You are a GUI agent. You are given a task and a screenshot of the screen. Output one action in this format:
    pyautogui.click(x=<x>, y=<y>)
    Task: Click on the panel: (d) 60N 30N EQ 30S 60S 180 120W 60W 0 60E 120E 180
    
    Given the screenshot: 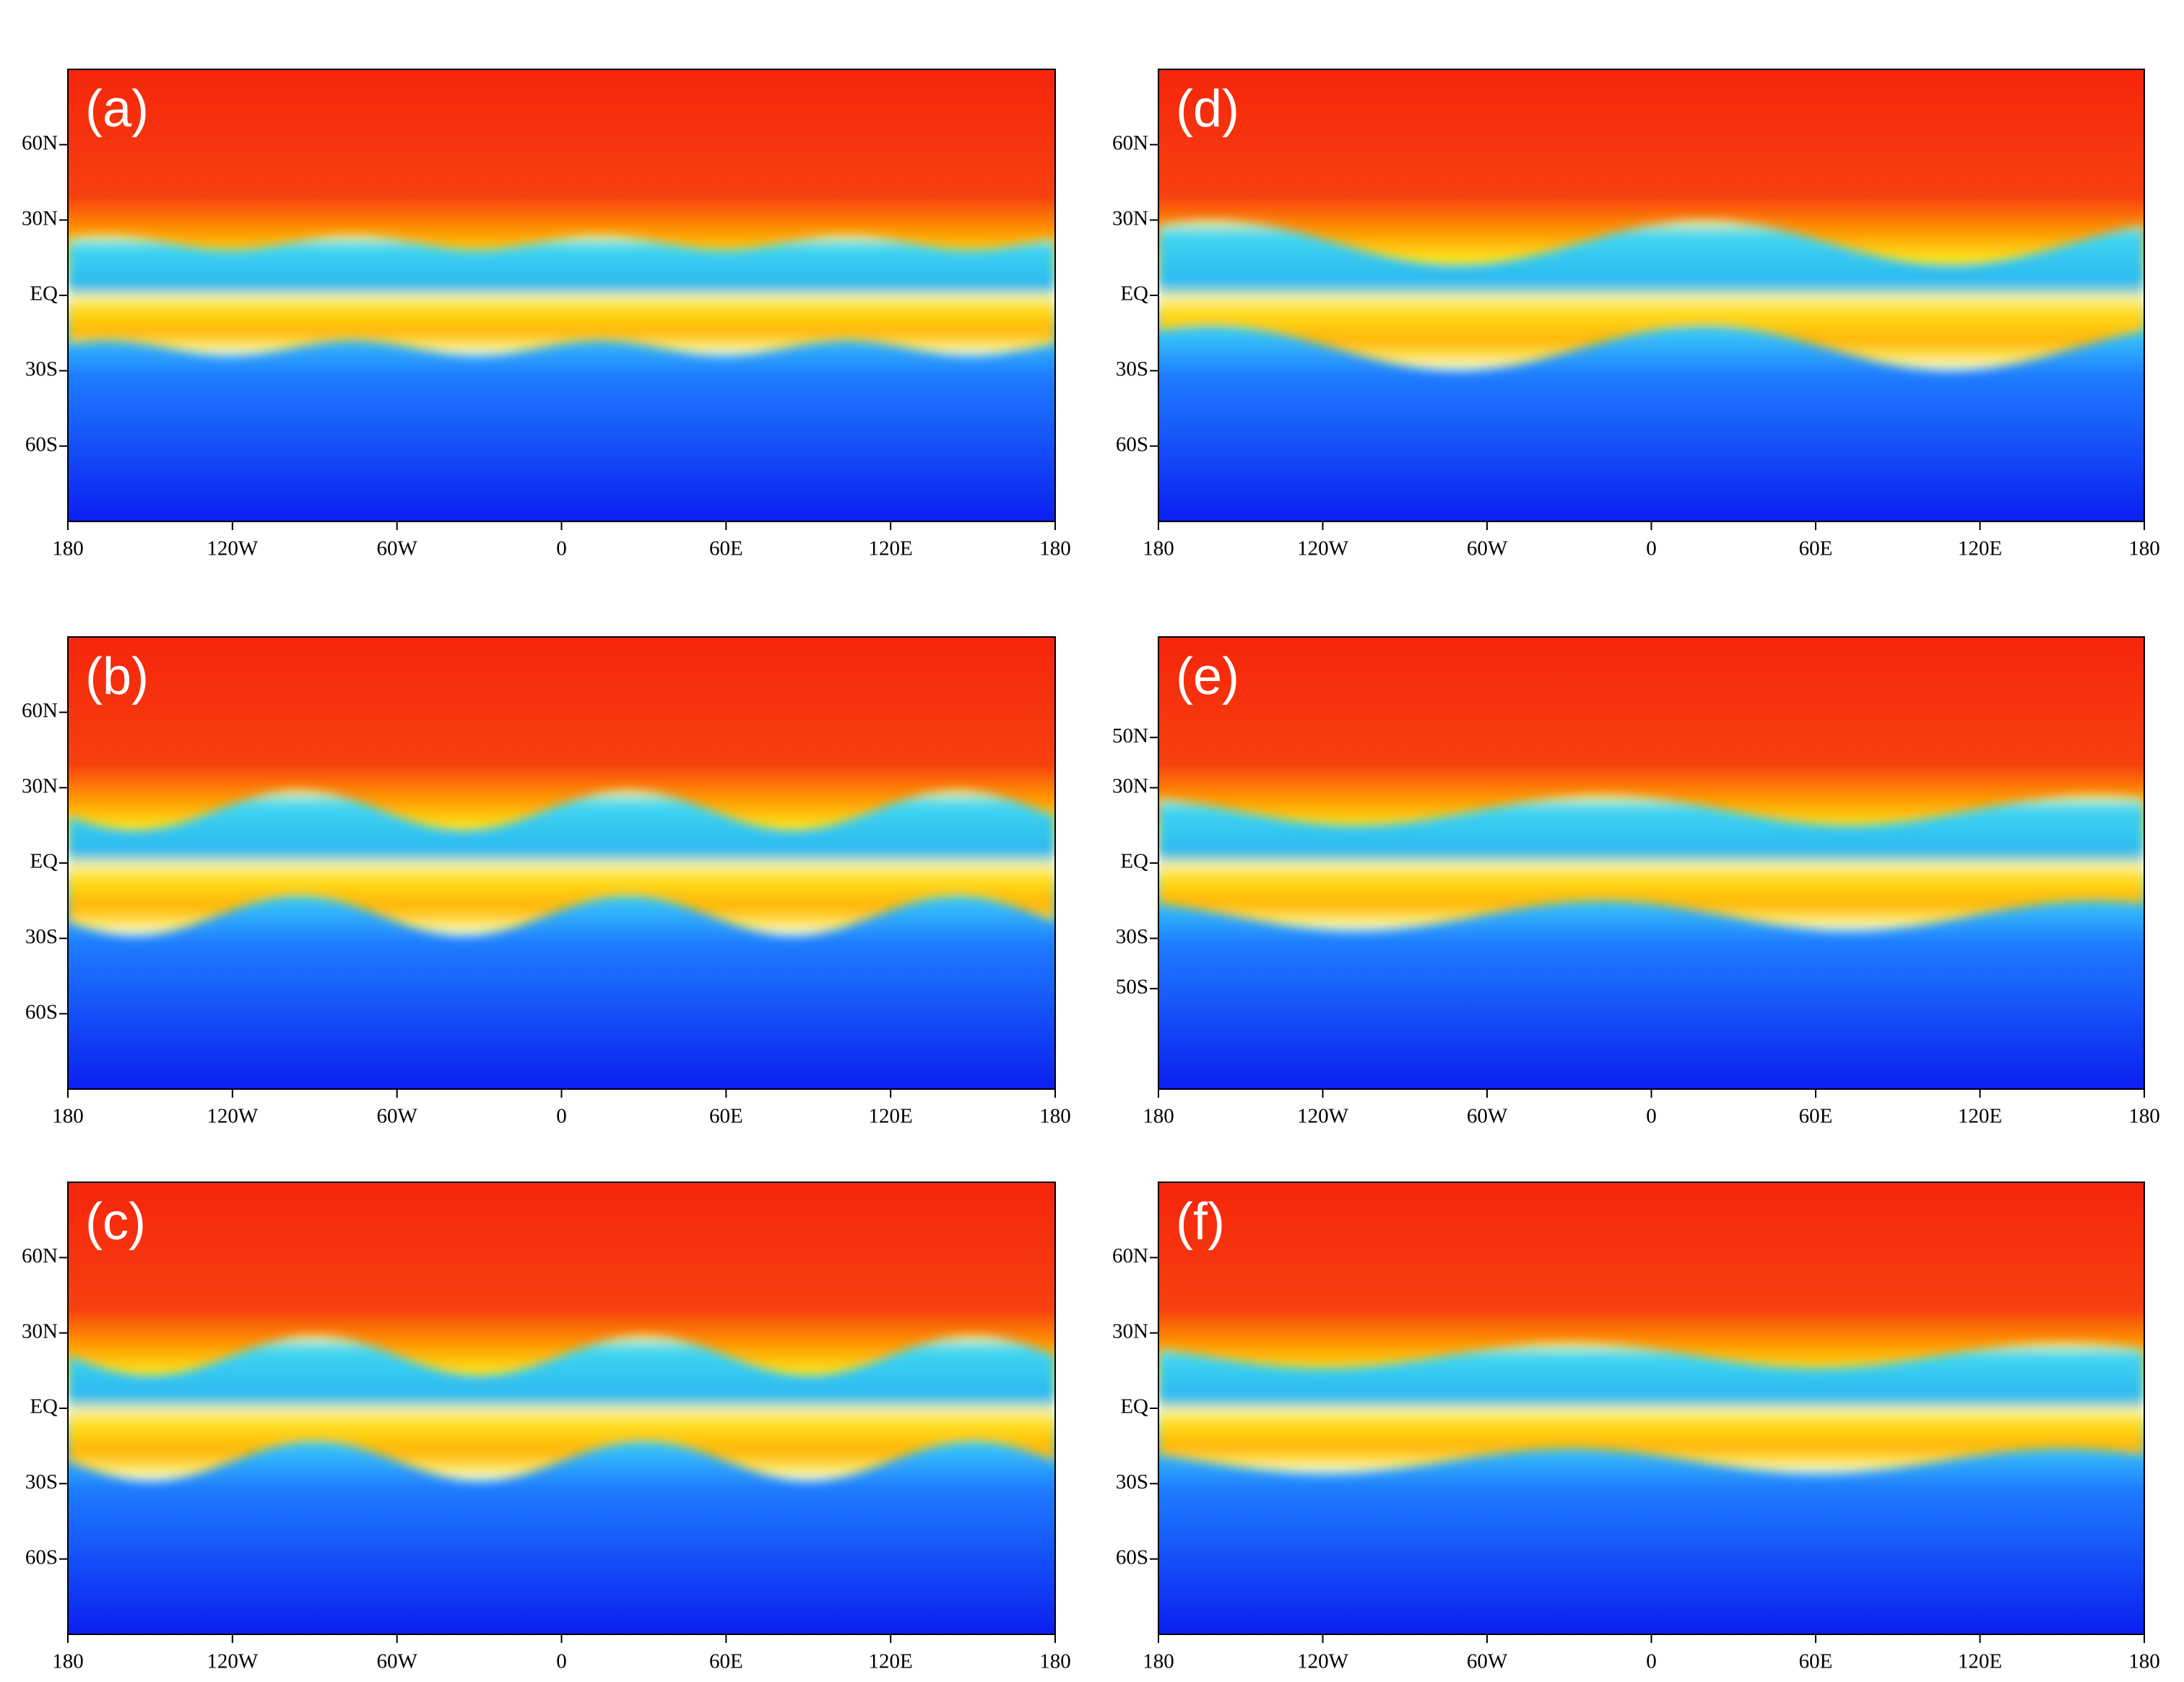 What is the action you would take?
    pyautogui.click(x=1636, y=314)
    